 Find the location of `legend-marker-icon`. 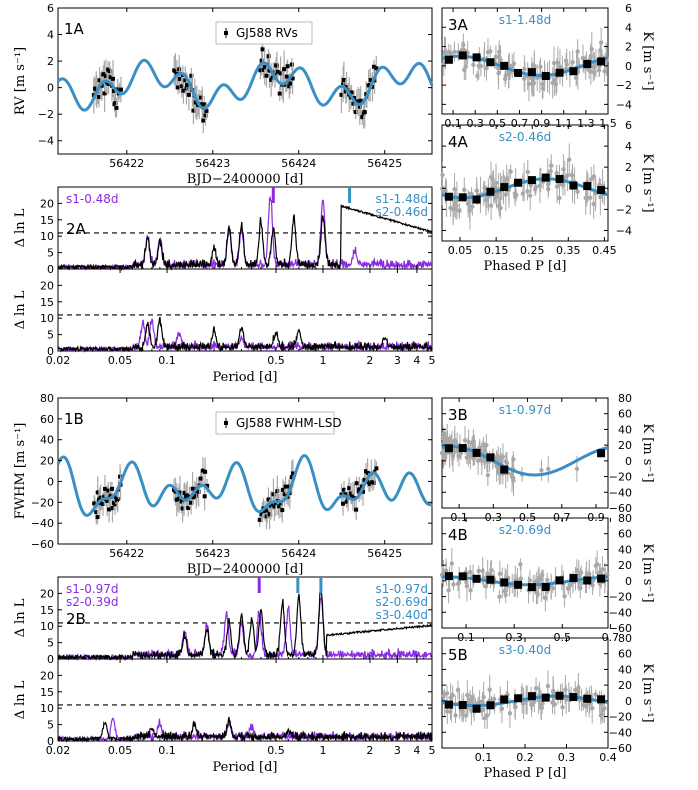

legend-marker-icon is located at coordinates (226, 423).